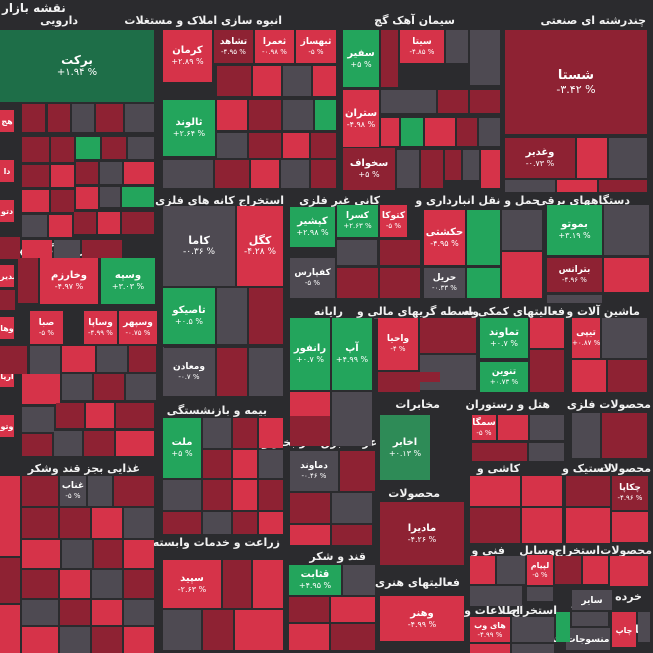 The height and width of the screenshot is (653, 653). I want to click on stock-tile: کسرا +۲.۶۳ %, so click(357, 221).